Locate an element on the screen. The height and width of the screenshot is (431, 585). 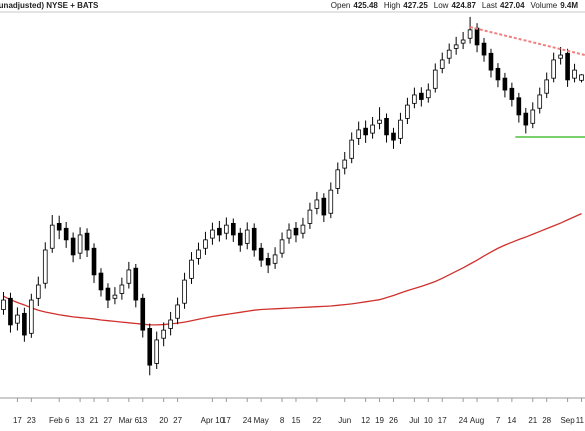
stat-value: 427.25 is located at coordinates (415, 5).